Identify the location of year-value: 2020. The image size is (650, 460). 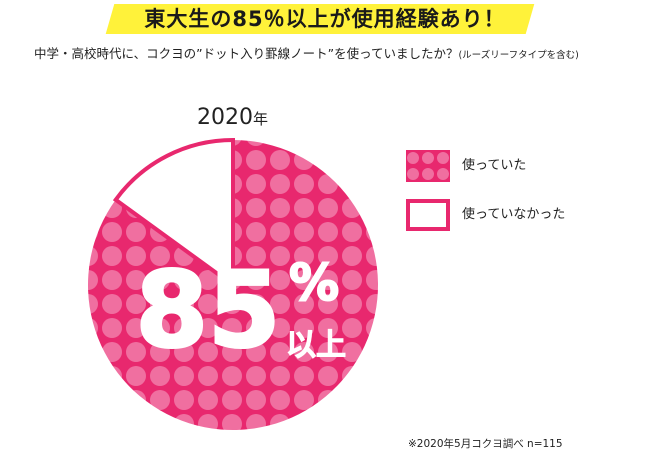
(225, 117).